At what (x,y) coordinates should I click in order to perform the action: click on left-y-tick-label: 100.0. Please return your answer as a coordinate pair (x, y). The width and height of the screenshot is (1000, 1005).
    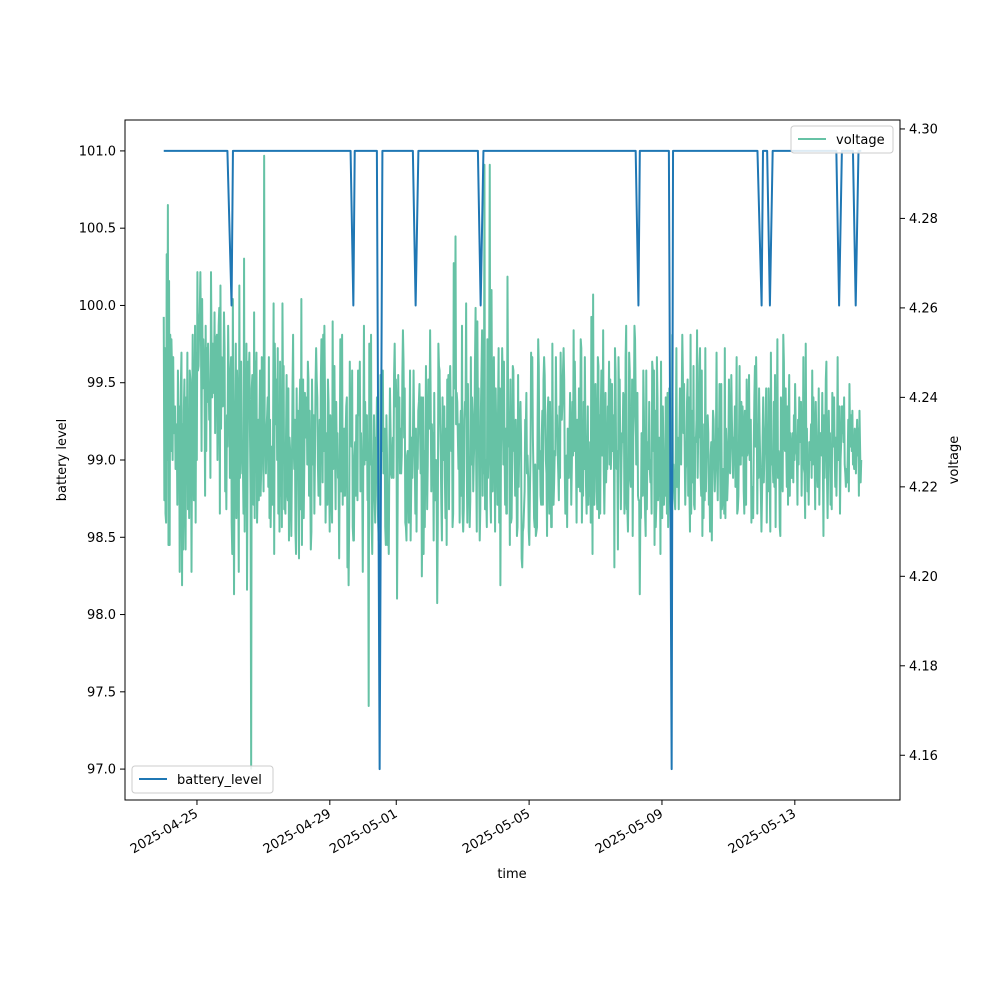
    Looking at the image, I should click on (97, 306).